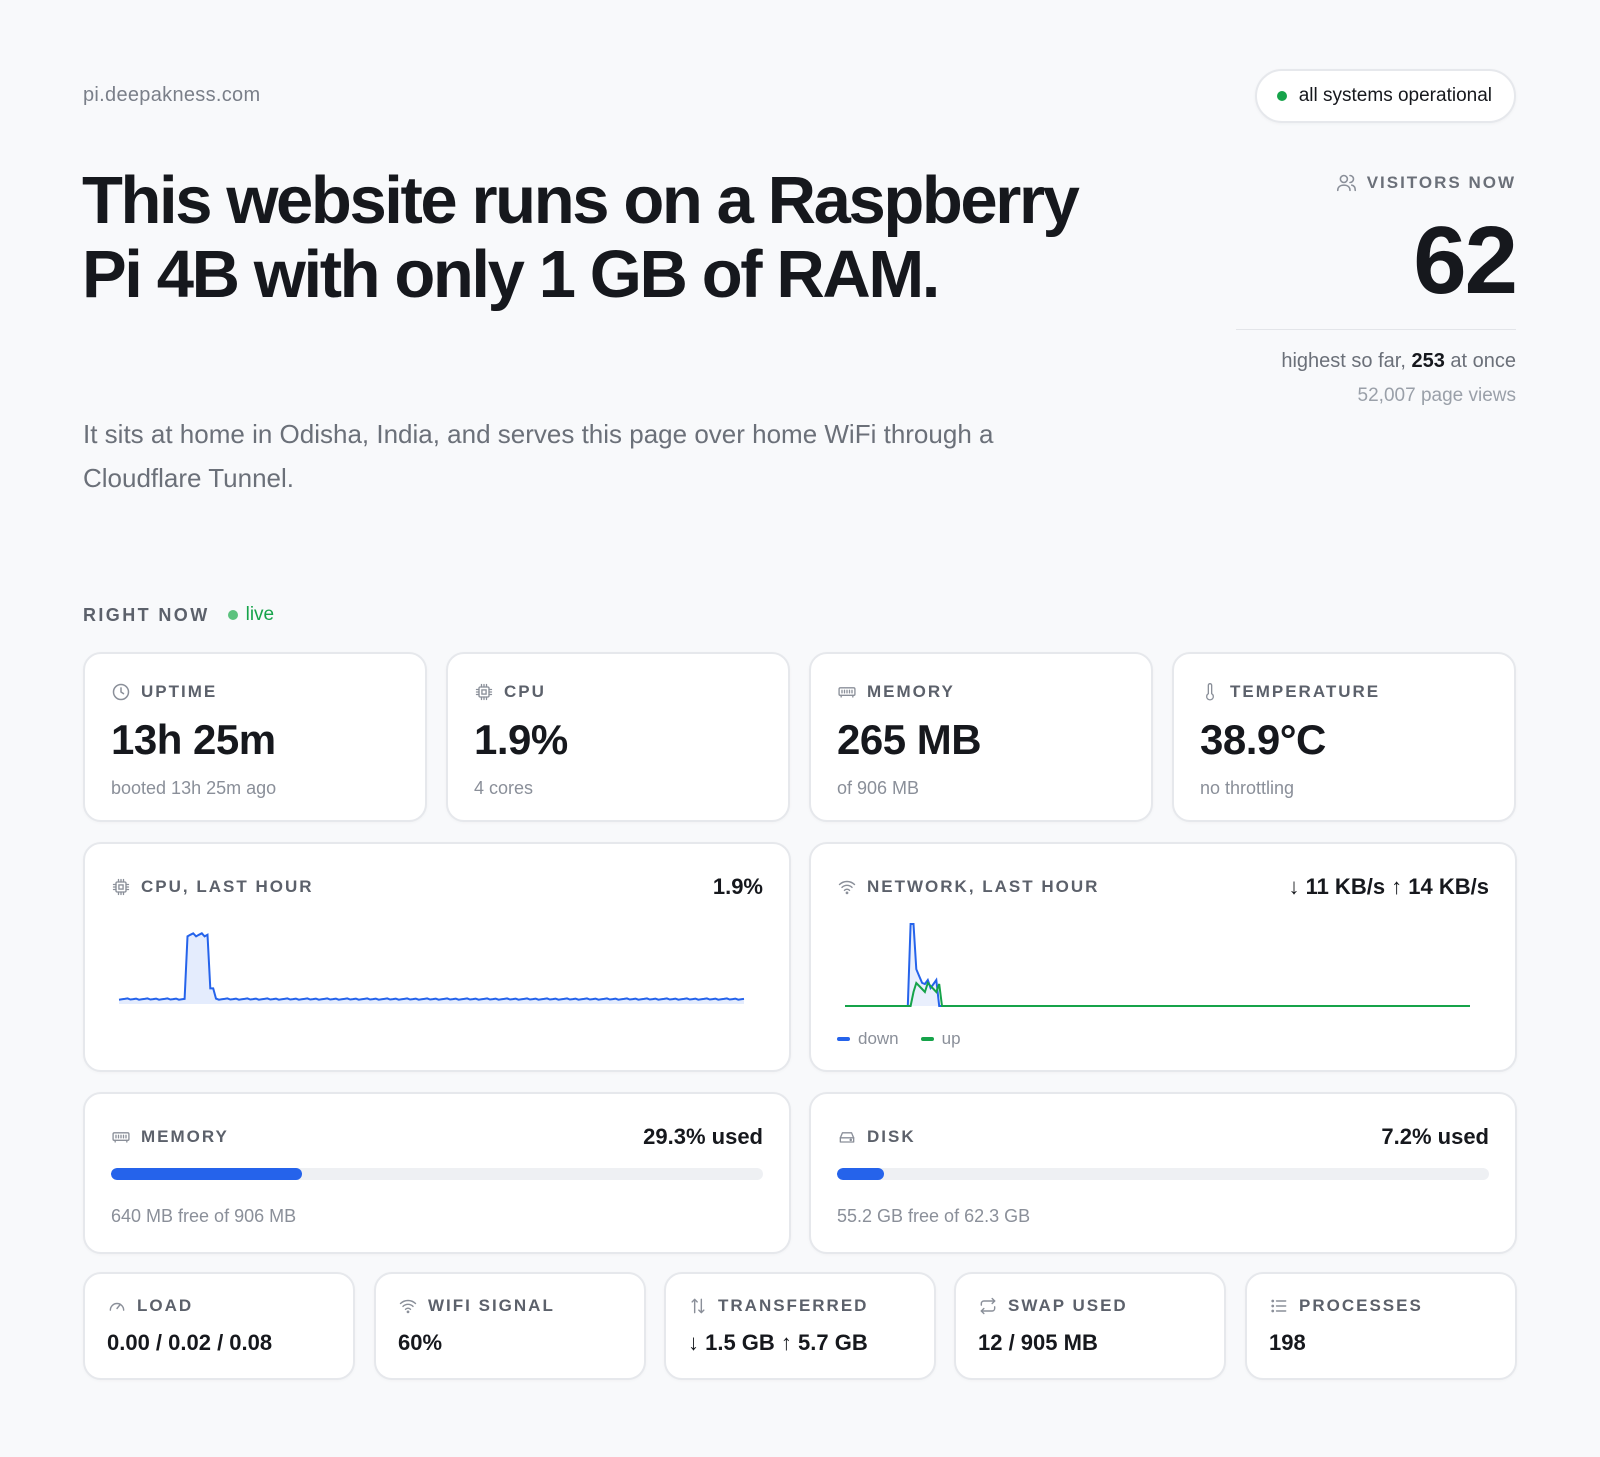 The image size is (1600, 1457). Describe the element at coordinates (940, 1039) in the screenshot. I see `legend-item-up: up` at that location.